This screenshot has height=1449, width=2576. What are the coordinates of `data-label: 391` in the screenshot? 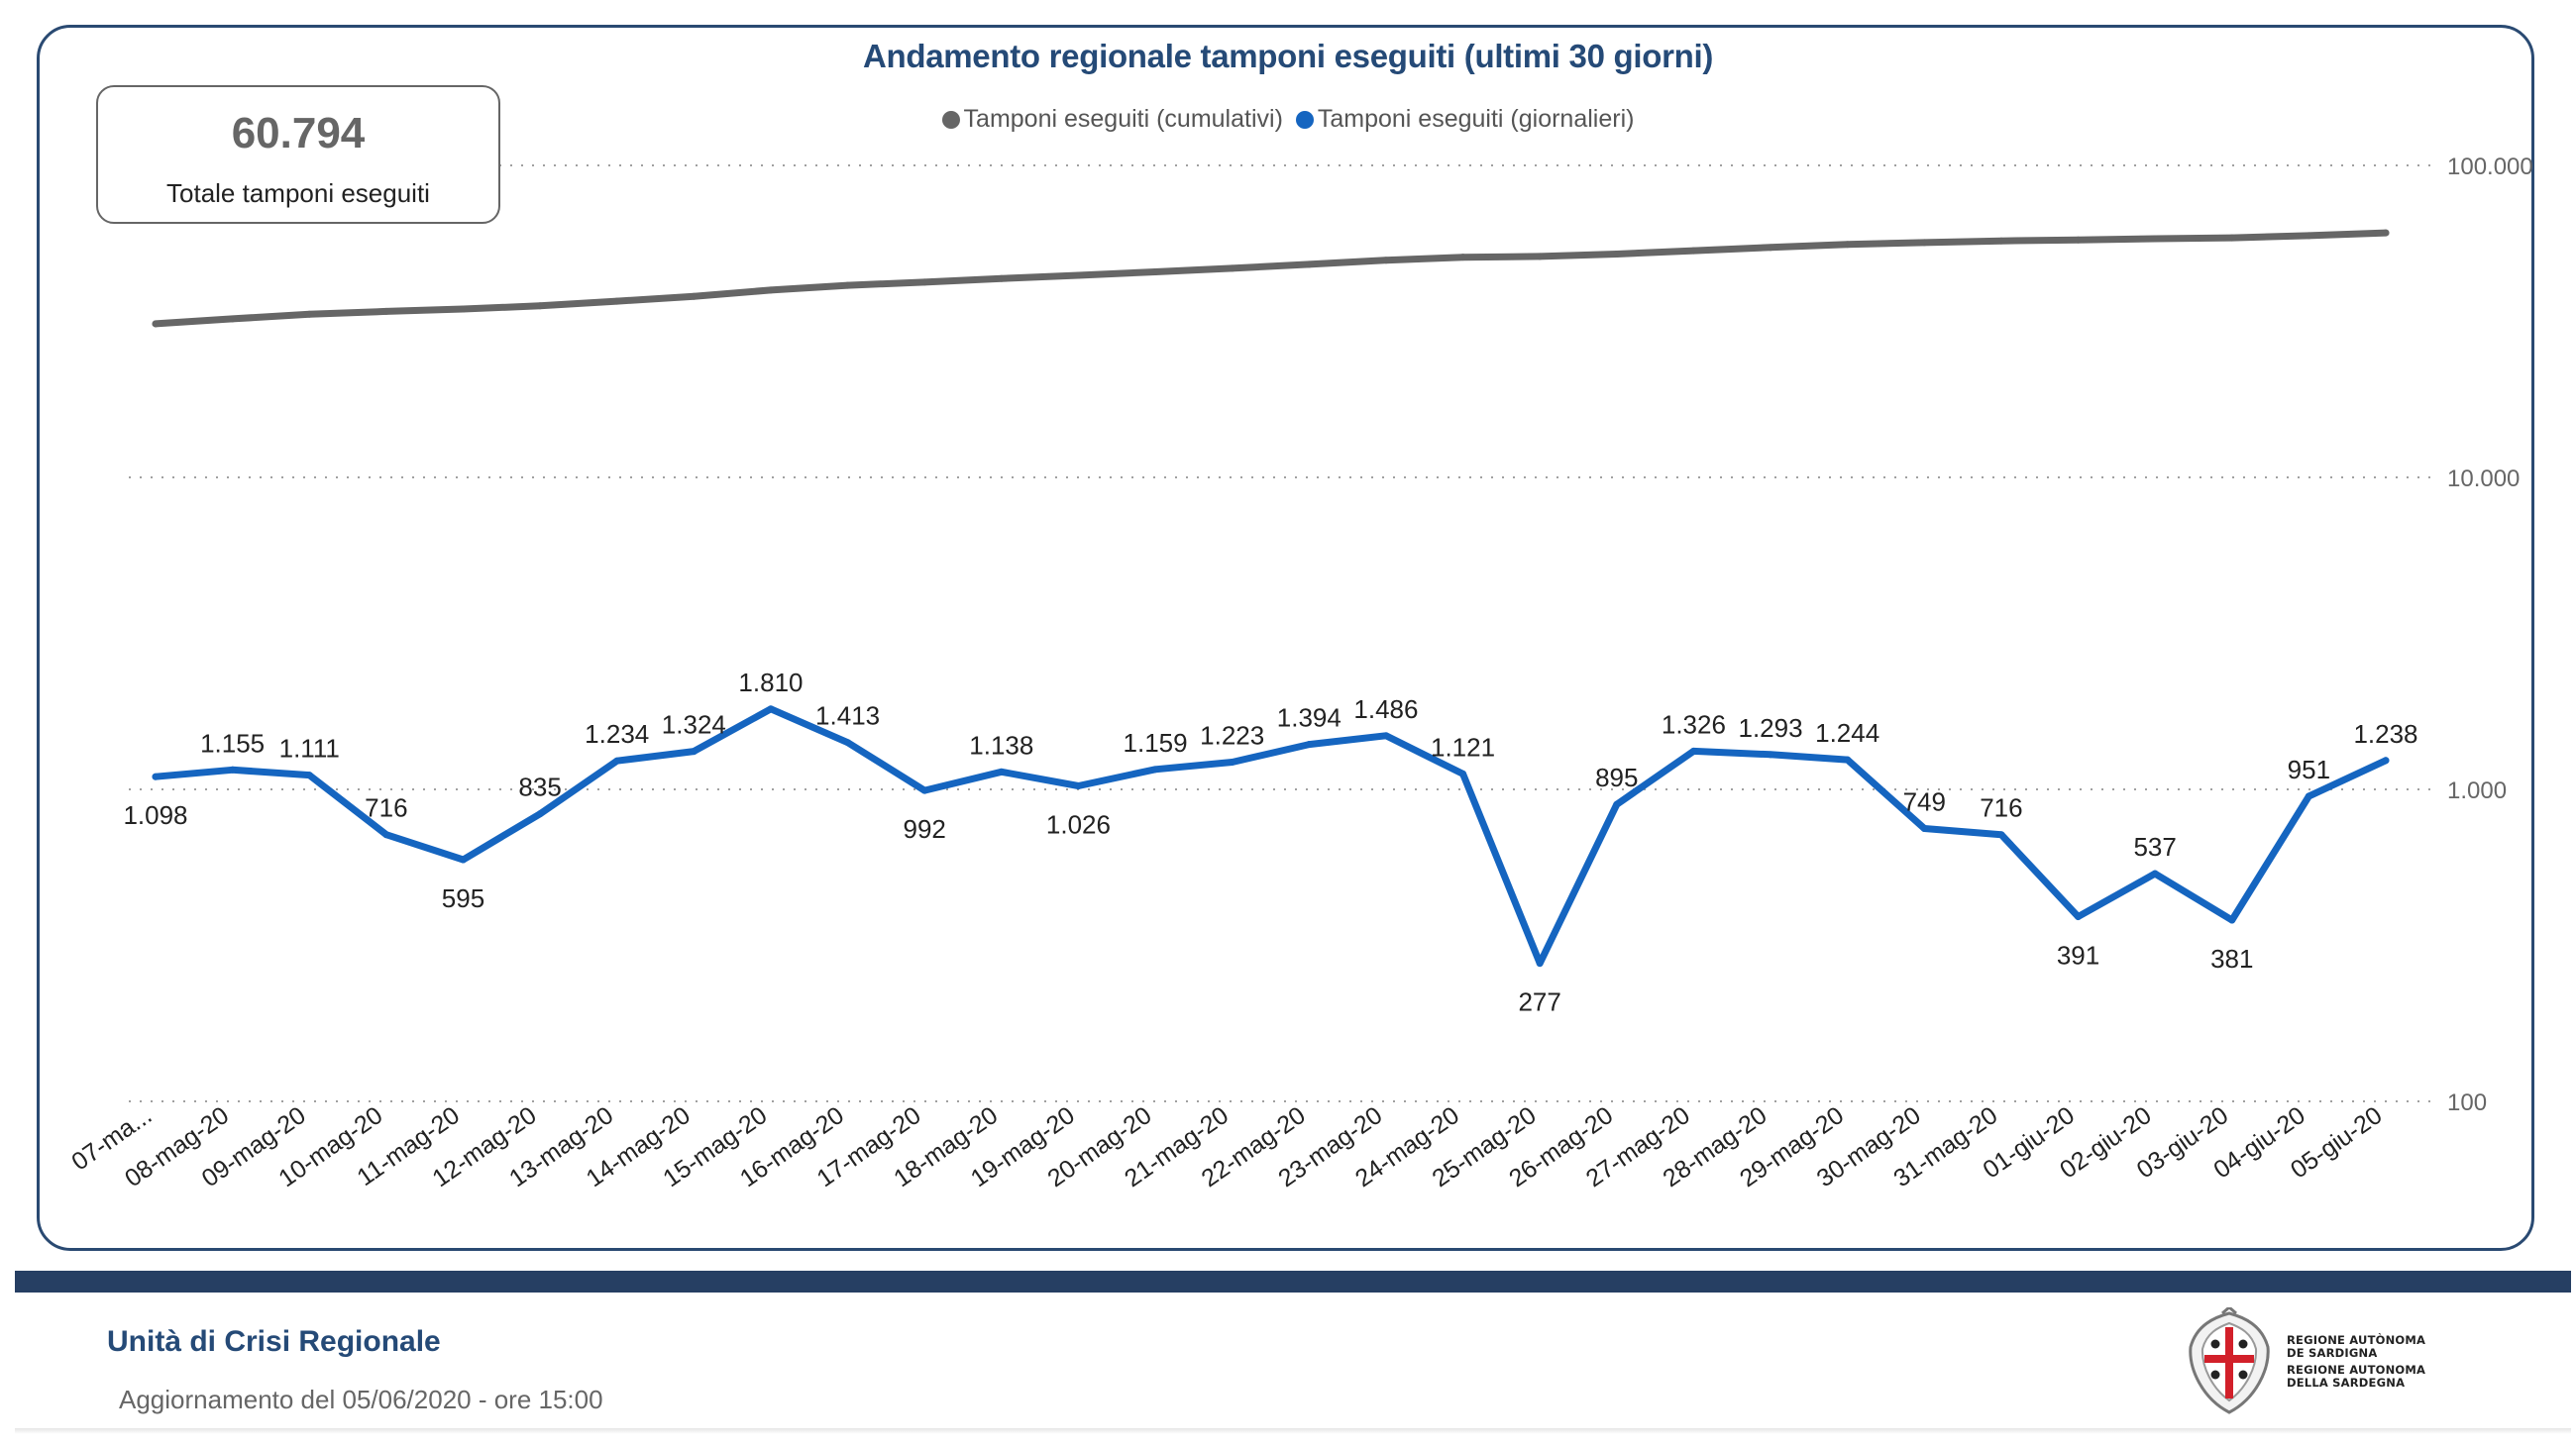 It's located at (2078, 955).